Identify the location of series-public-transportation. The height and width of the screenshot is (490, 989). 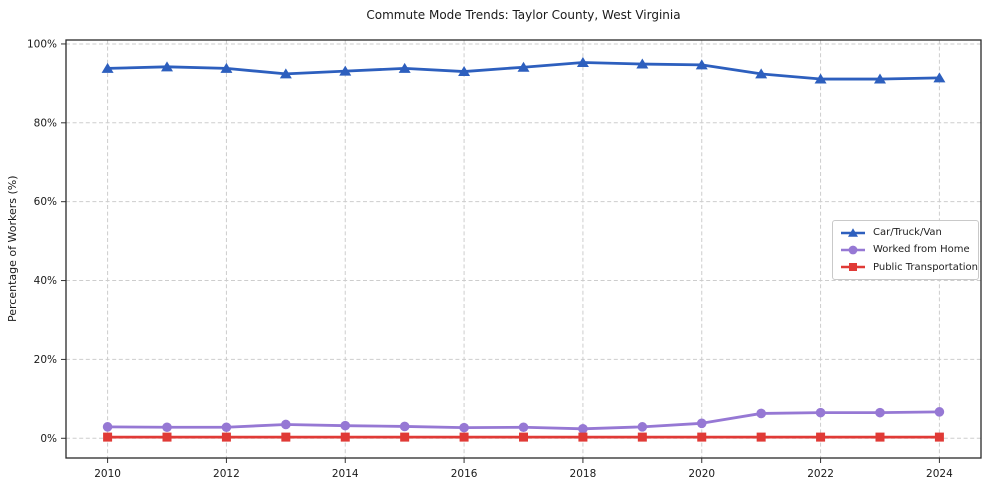
(523, 437).